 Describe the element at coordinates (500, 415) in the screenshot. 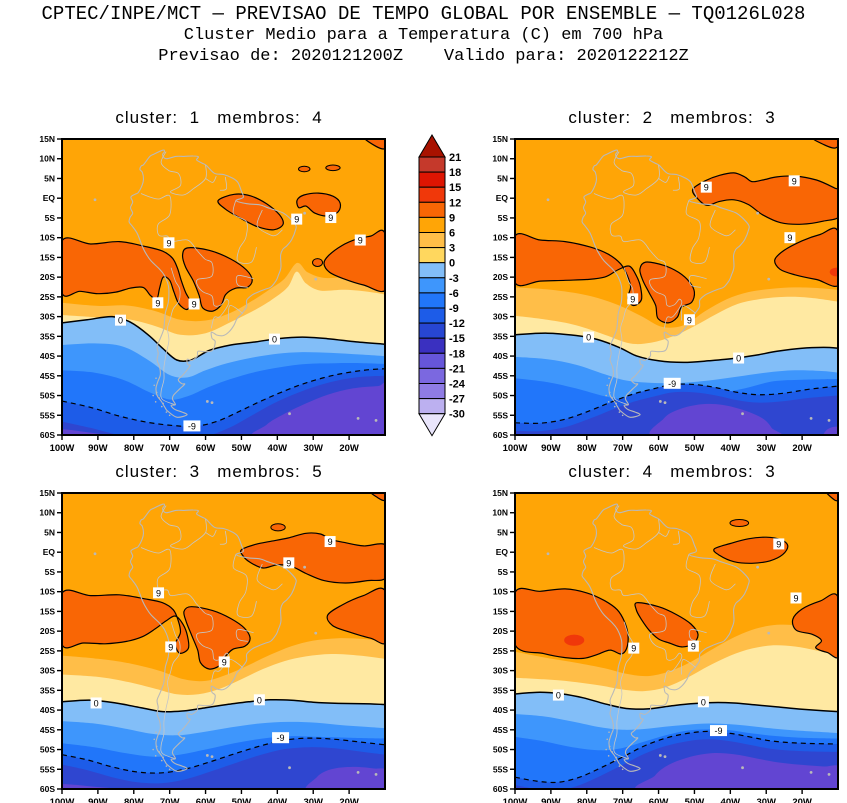

I see `svg-text: 55S` at that location.